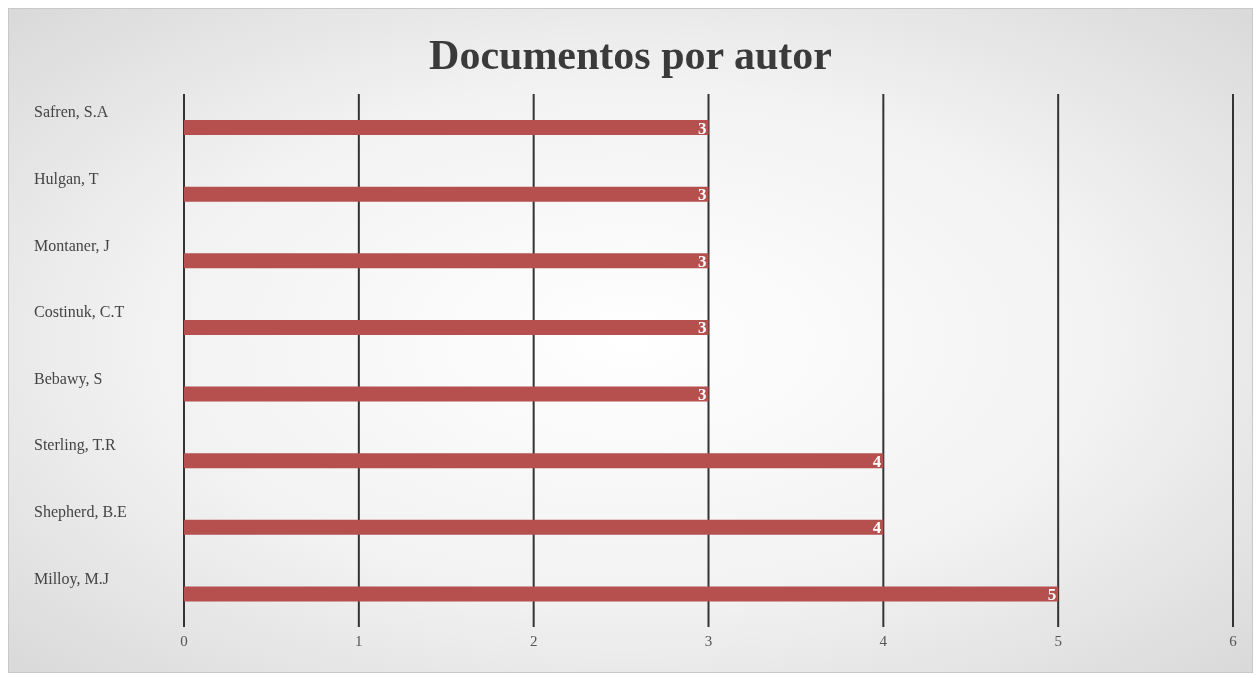 The width and height of the screenshot is (1257, 675). I want to click on y-tick-label: Shepherd, B.E, so click(80, 512).